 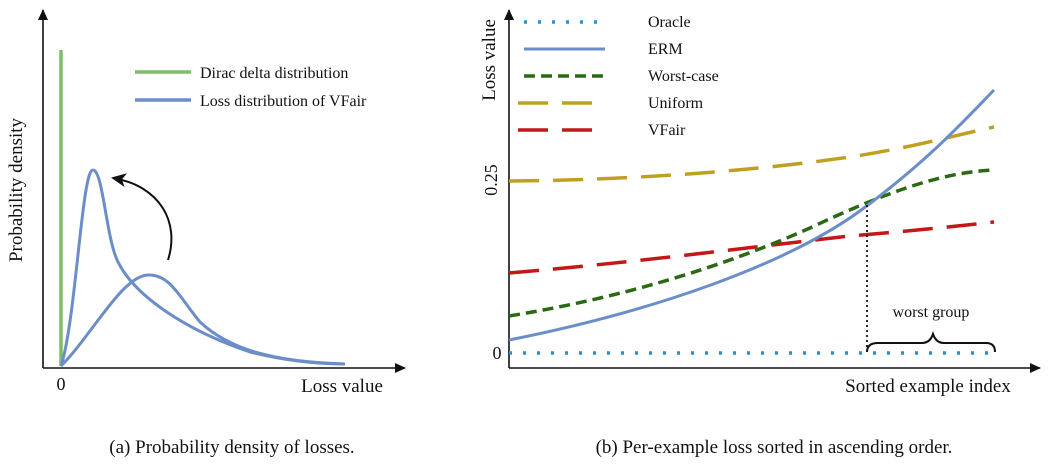 What do you see at coordinates (16, 189) in the screenshot?
I see `panel-a-ylabel: Probability density` at bounding box center [16, 189].